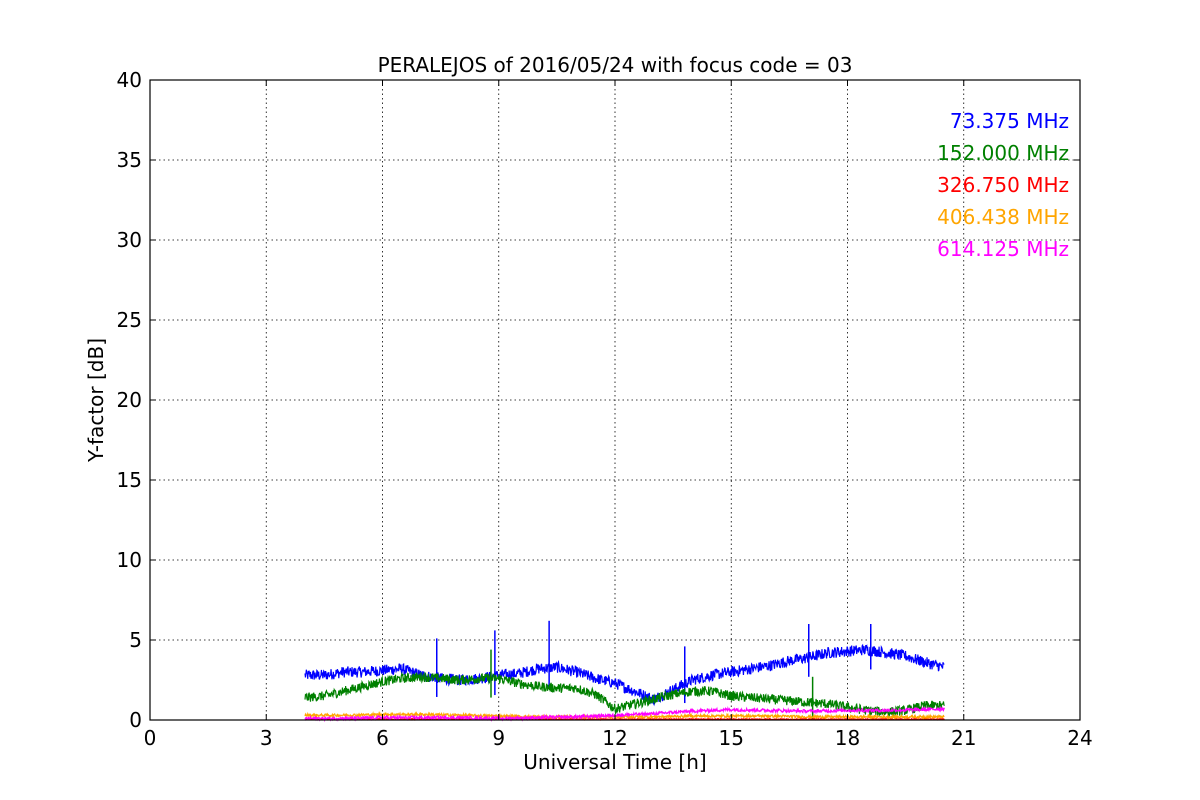 The width and height of the screenshot is (1200, 800). I want to click on series-group, so click(624, 671).